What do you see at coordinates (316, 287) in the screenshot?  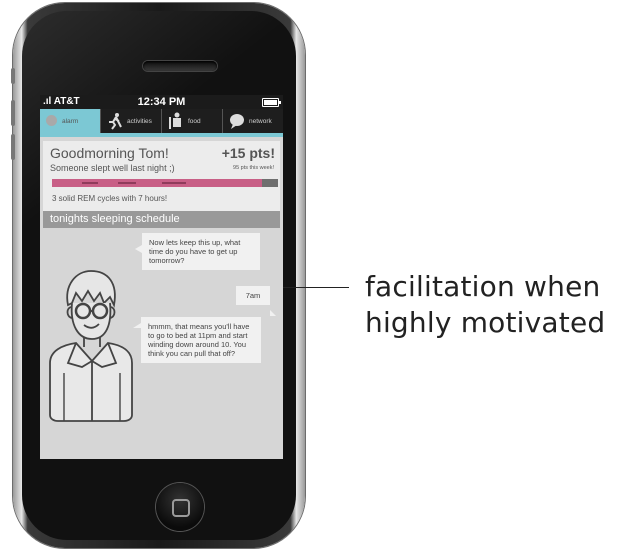 I see `callout-line` at bounding box center [316, 287].